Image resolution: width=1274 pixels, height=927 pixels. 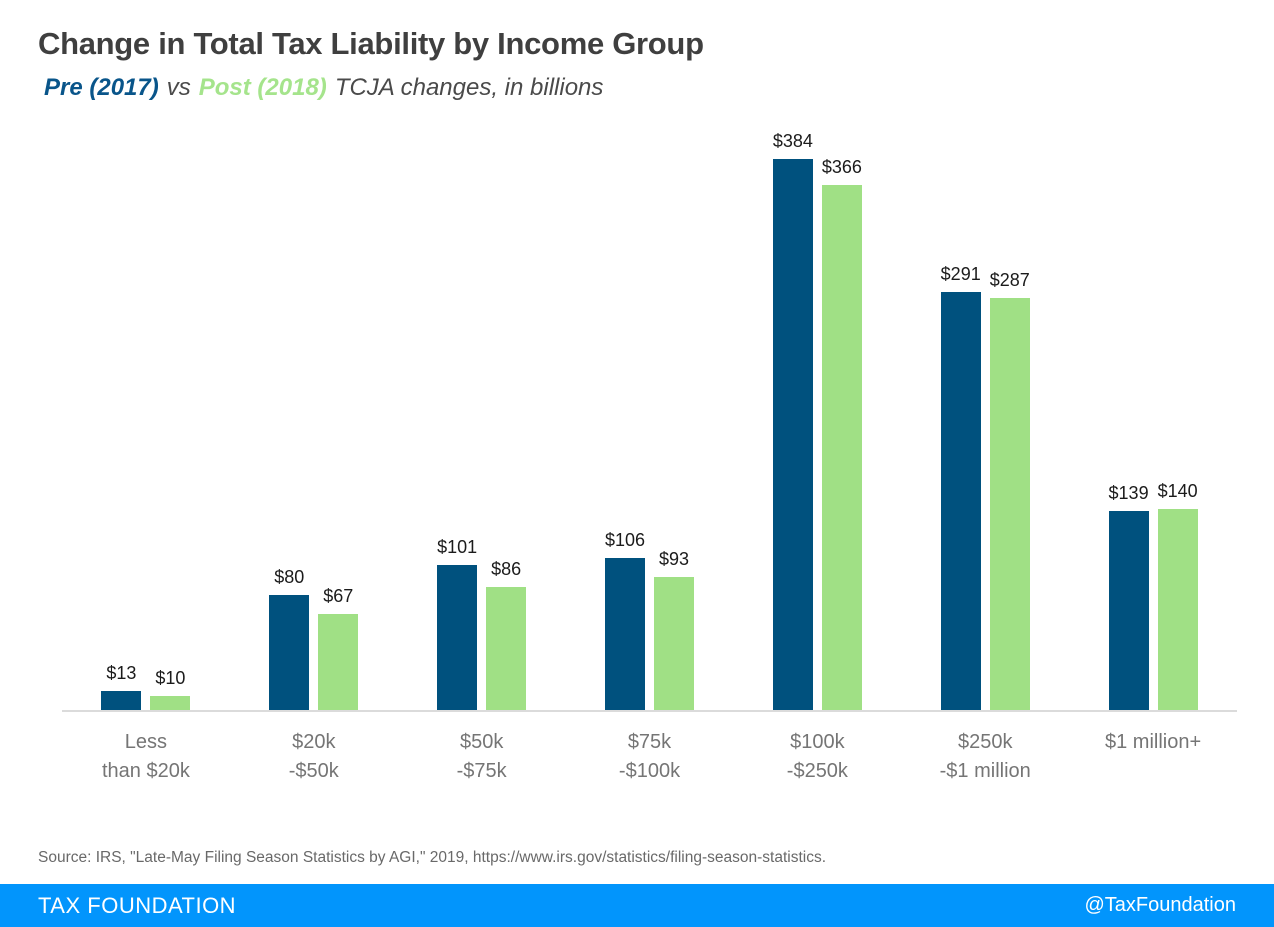 I want to click on bar-value-label: $67, so click(x=338, y=596).